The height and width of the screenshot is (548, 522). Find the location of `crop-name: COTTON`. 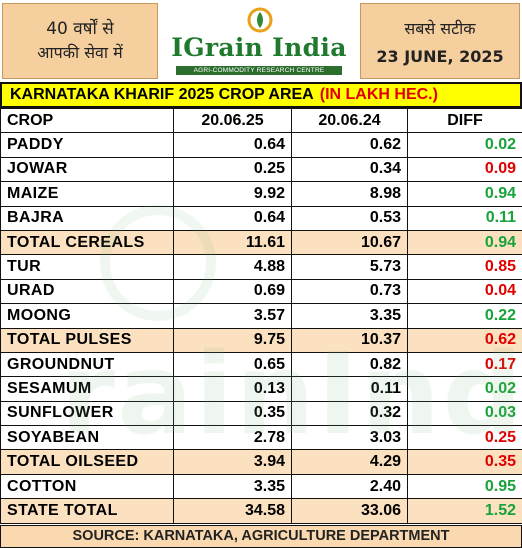

crop-name: COTTON is located at coordinates (87, 486).